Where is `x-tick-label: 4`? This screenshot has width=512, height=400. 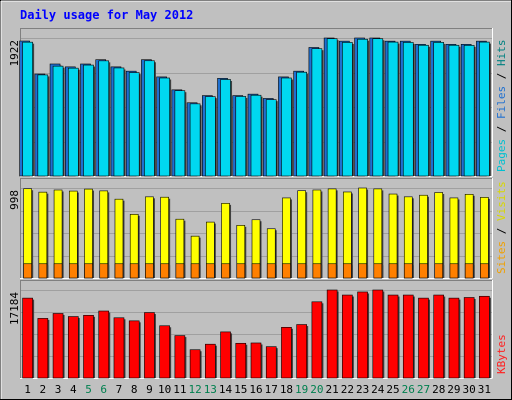
x-tick-label: 4 is located at coordinates (73, 389).